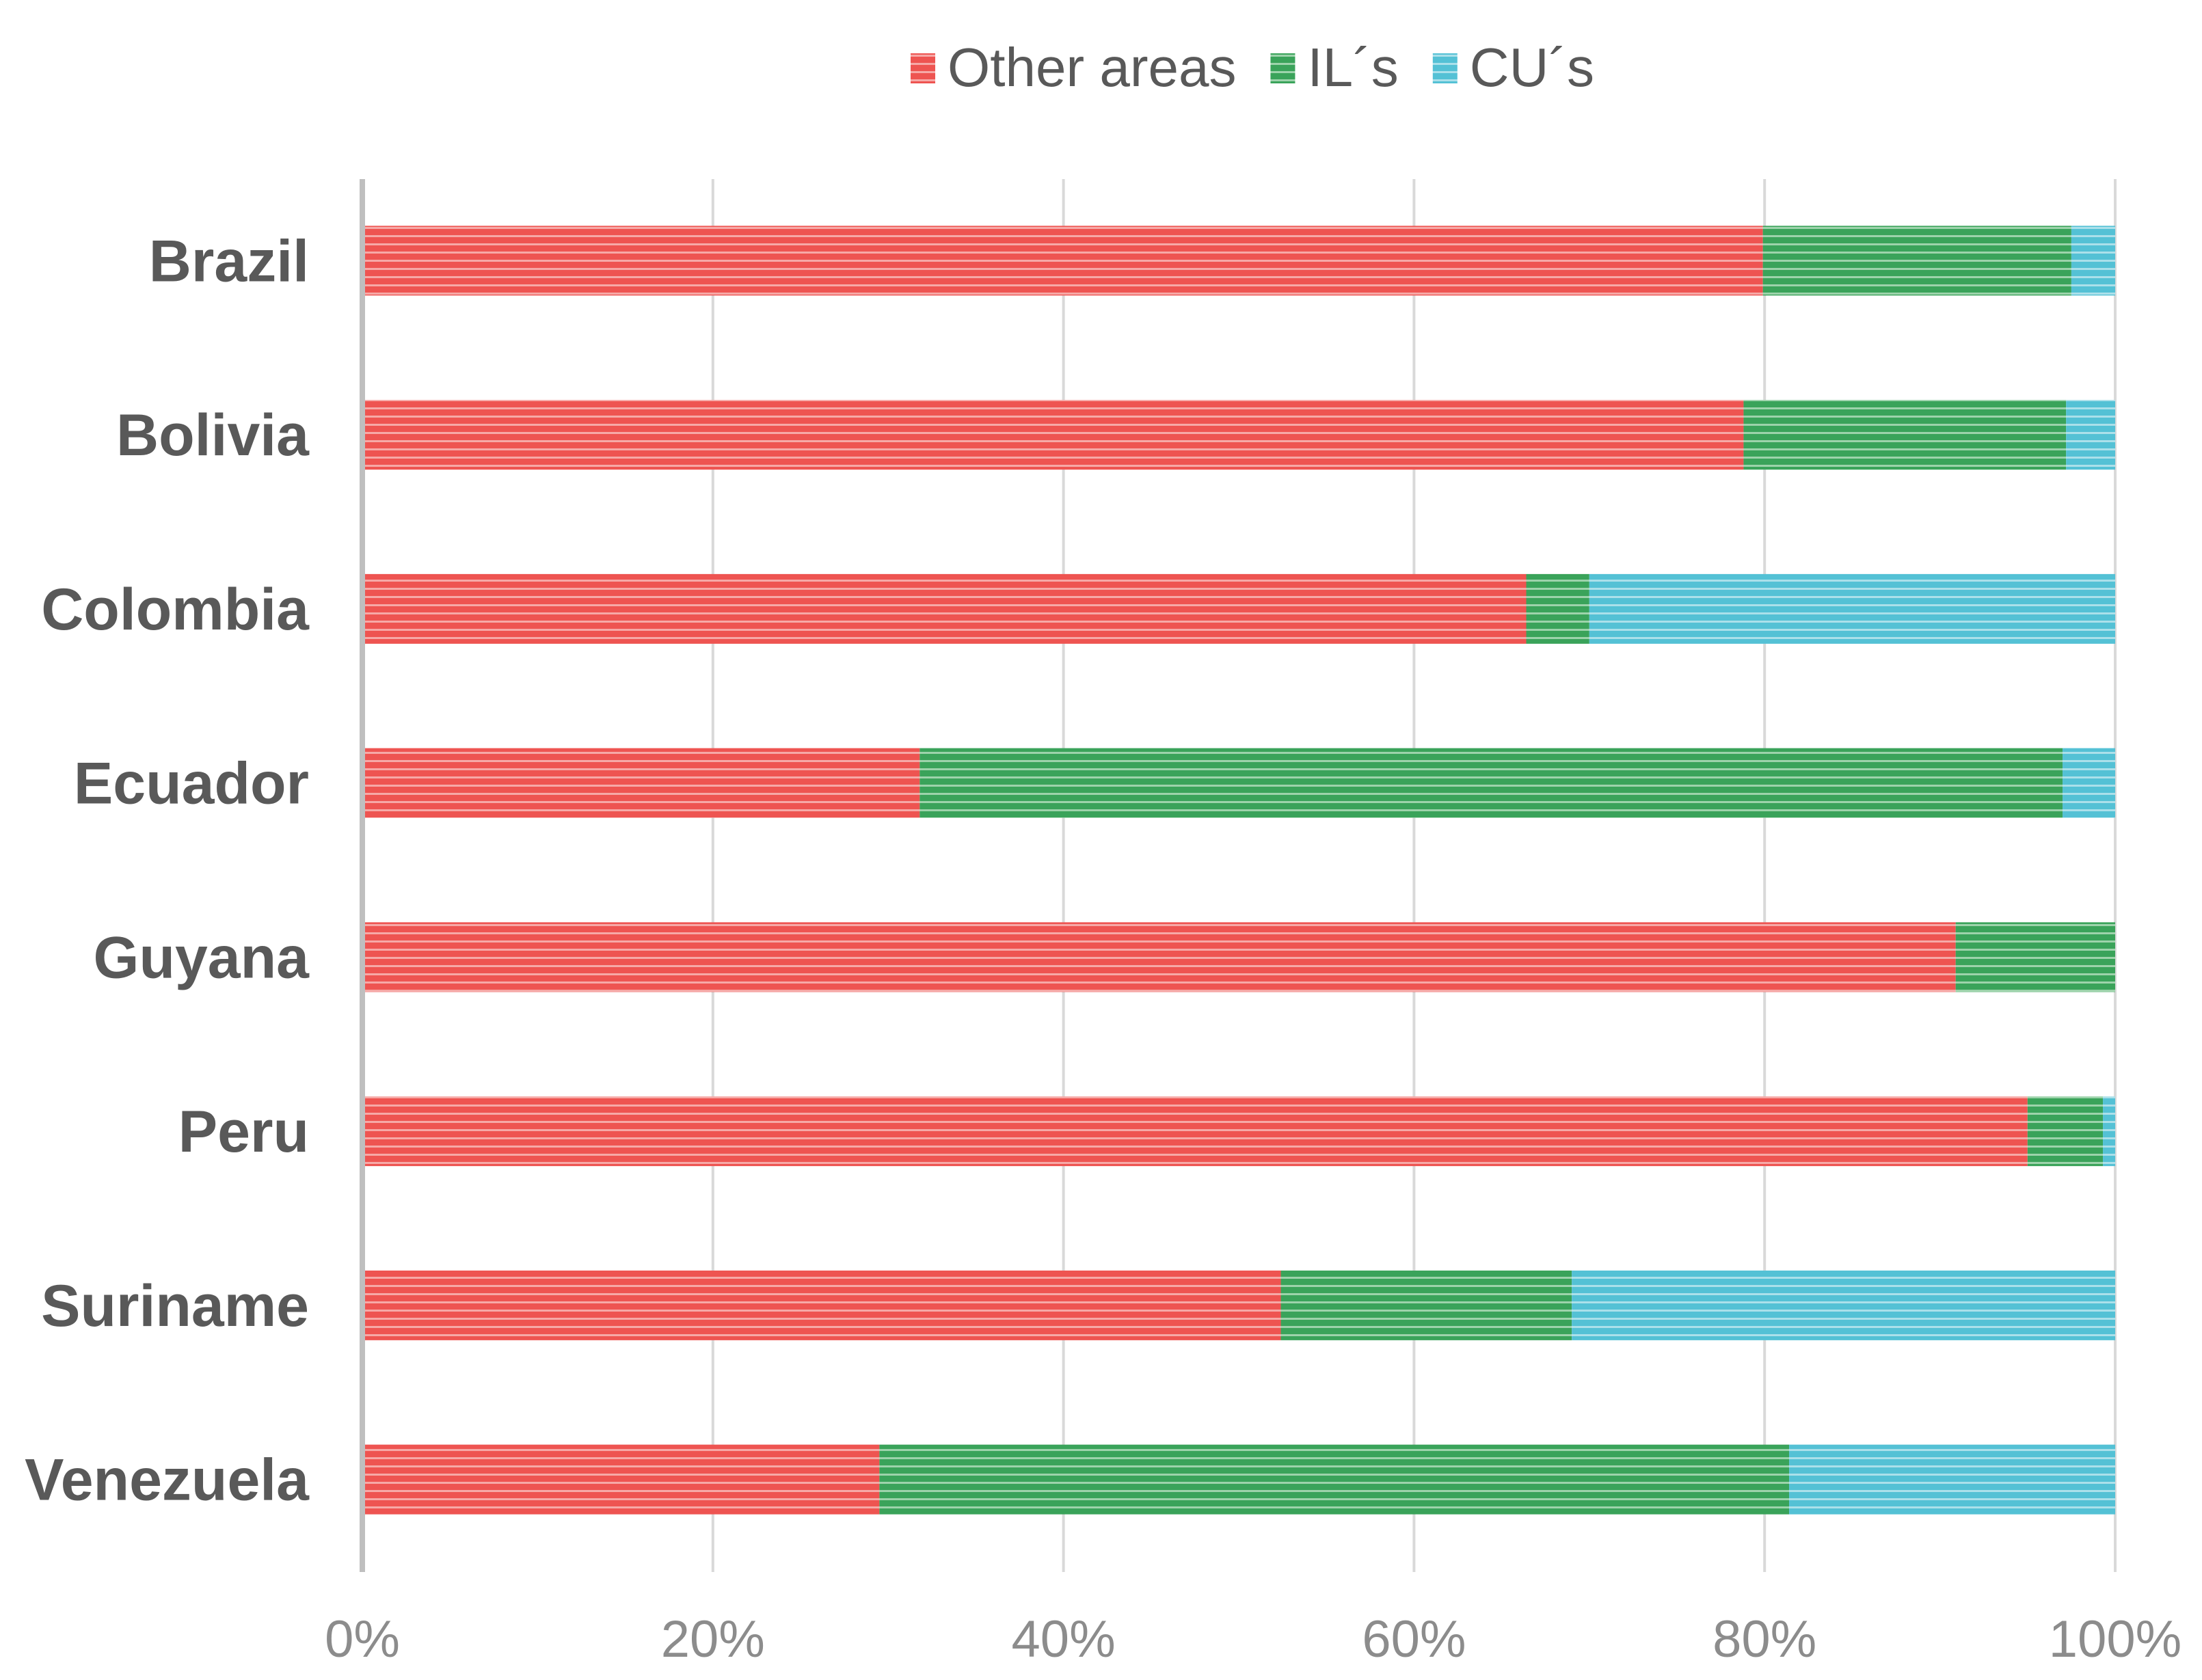 The image size is (2202, 1680). What do you see at coordinates (923, 68) in the screenshot?
I see `legend-swatch-other-areas` at bounding box center [923, 68].